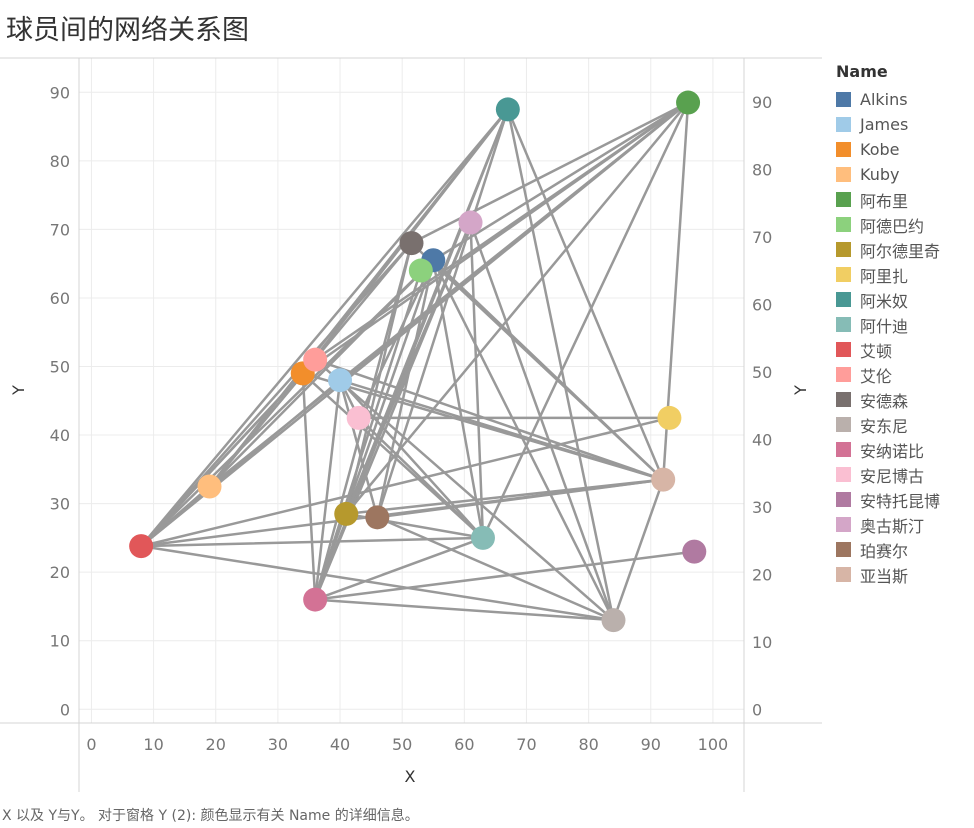 The width and height of the screenshot is (974, 828). I want to click on y-tick-label-left: 90, so click(60, 92).